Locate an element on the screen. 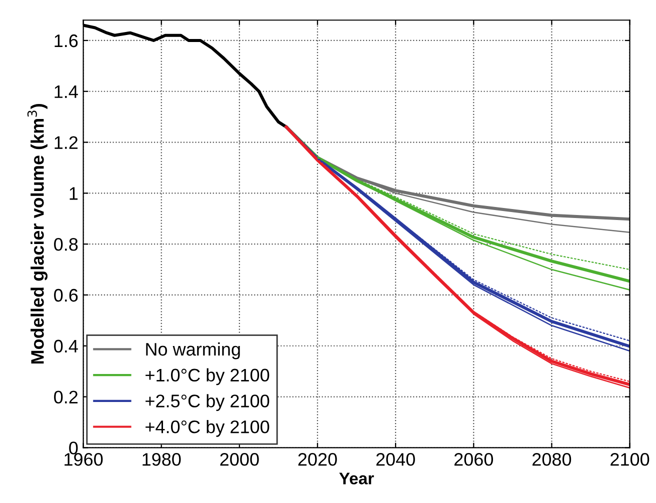  x-tick-label: 2020 is located at coordinates (317, 459).